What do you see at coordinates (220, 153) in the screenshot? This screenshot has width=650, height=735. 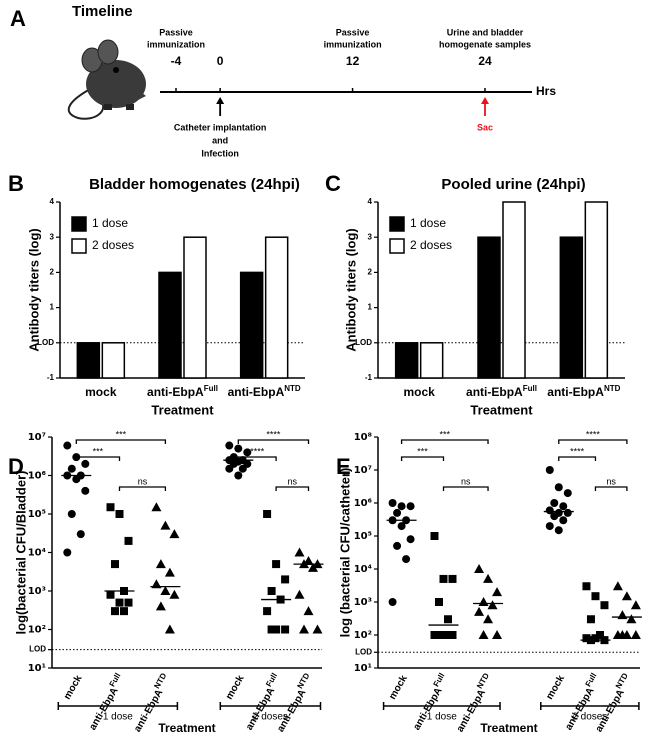 I see `timeline-event-label: Infection` at bounding box center [220, 153].